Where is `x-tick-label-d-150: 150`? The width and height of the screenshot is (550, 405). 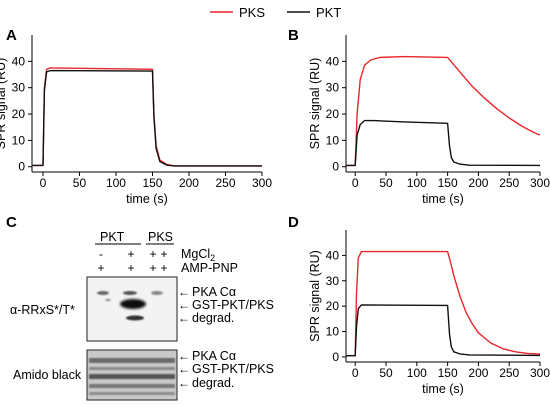
x-tick-label-d-150: 150 is located at coordinates (448, 373).